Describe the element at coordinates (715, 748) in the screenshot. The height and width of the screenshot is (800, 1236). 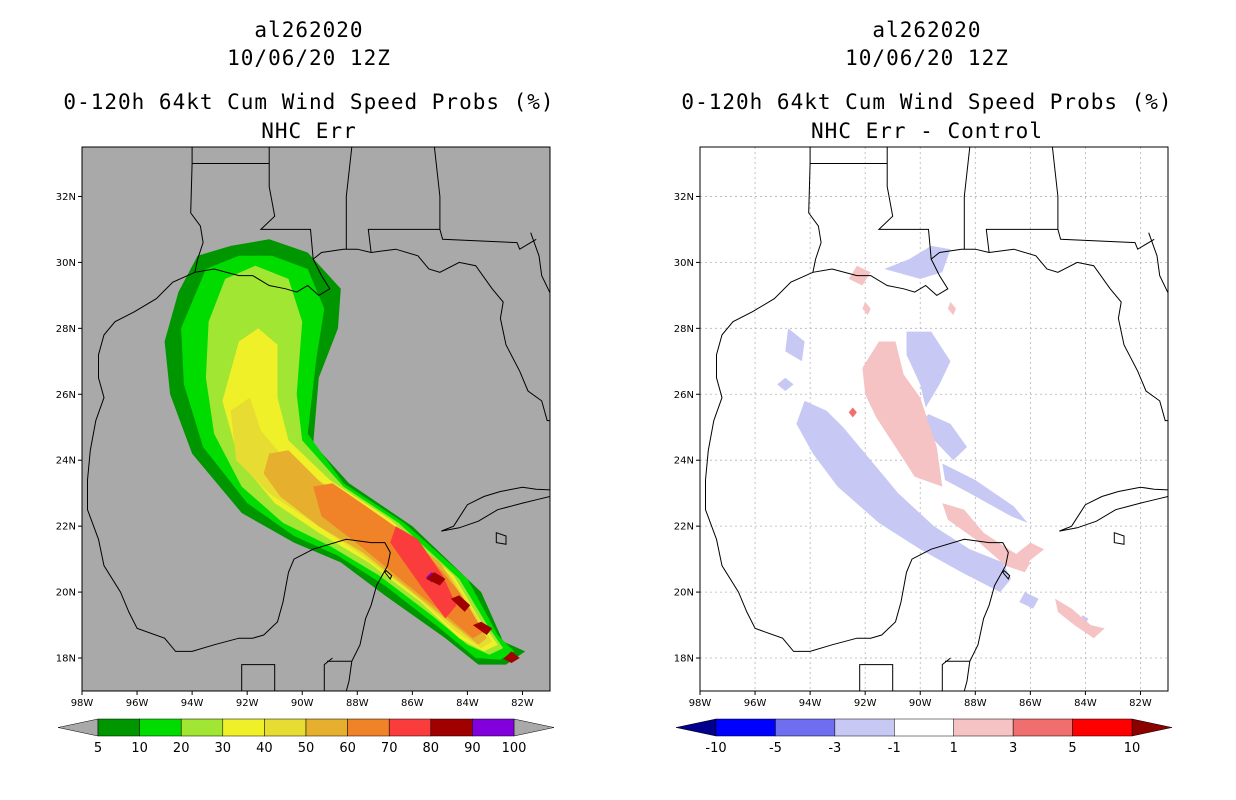
I see `colorbar-label: -10` at that location.